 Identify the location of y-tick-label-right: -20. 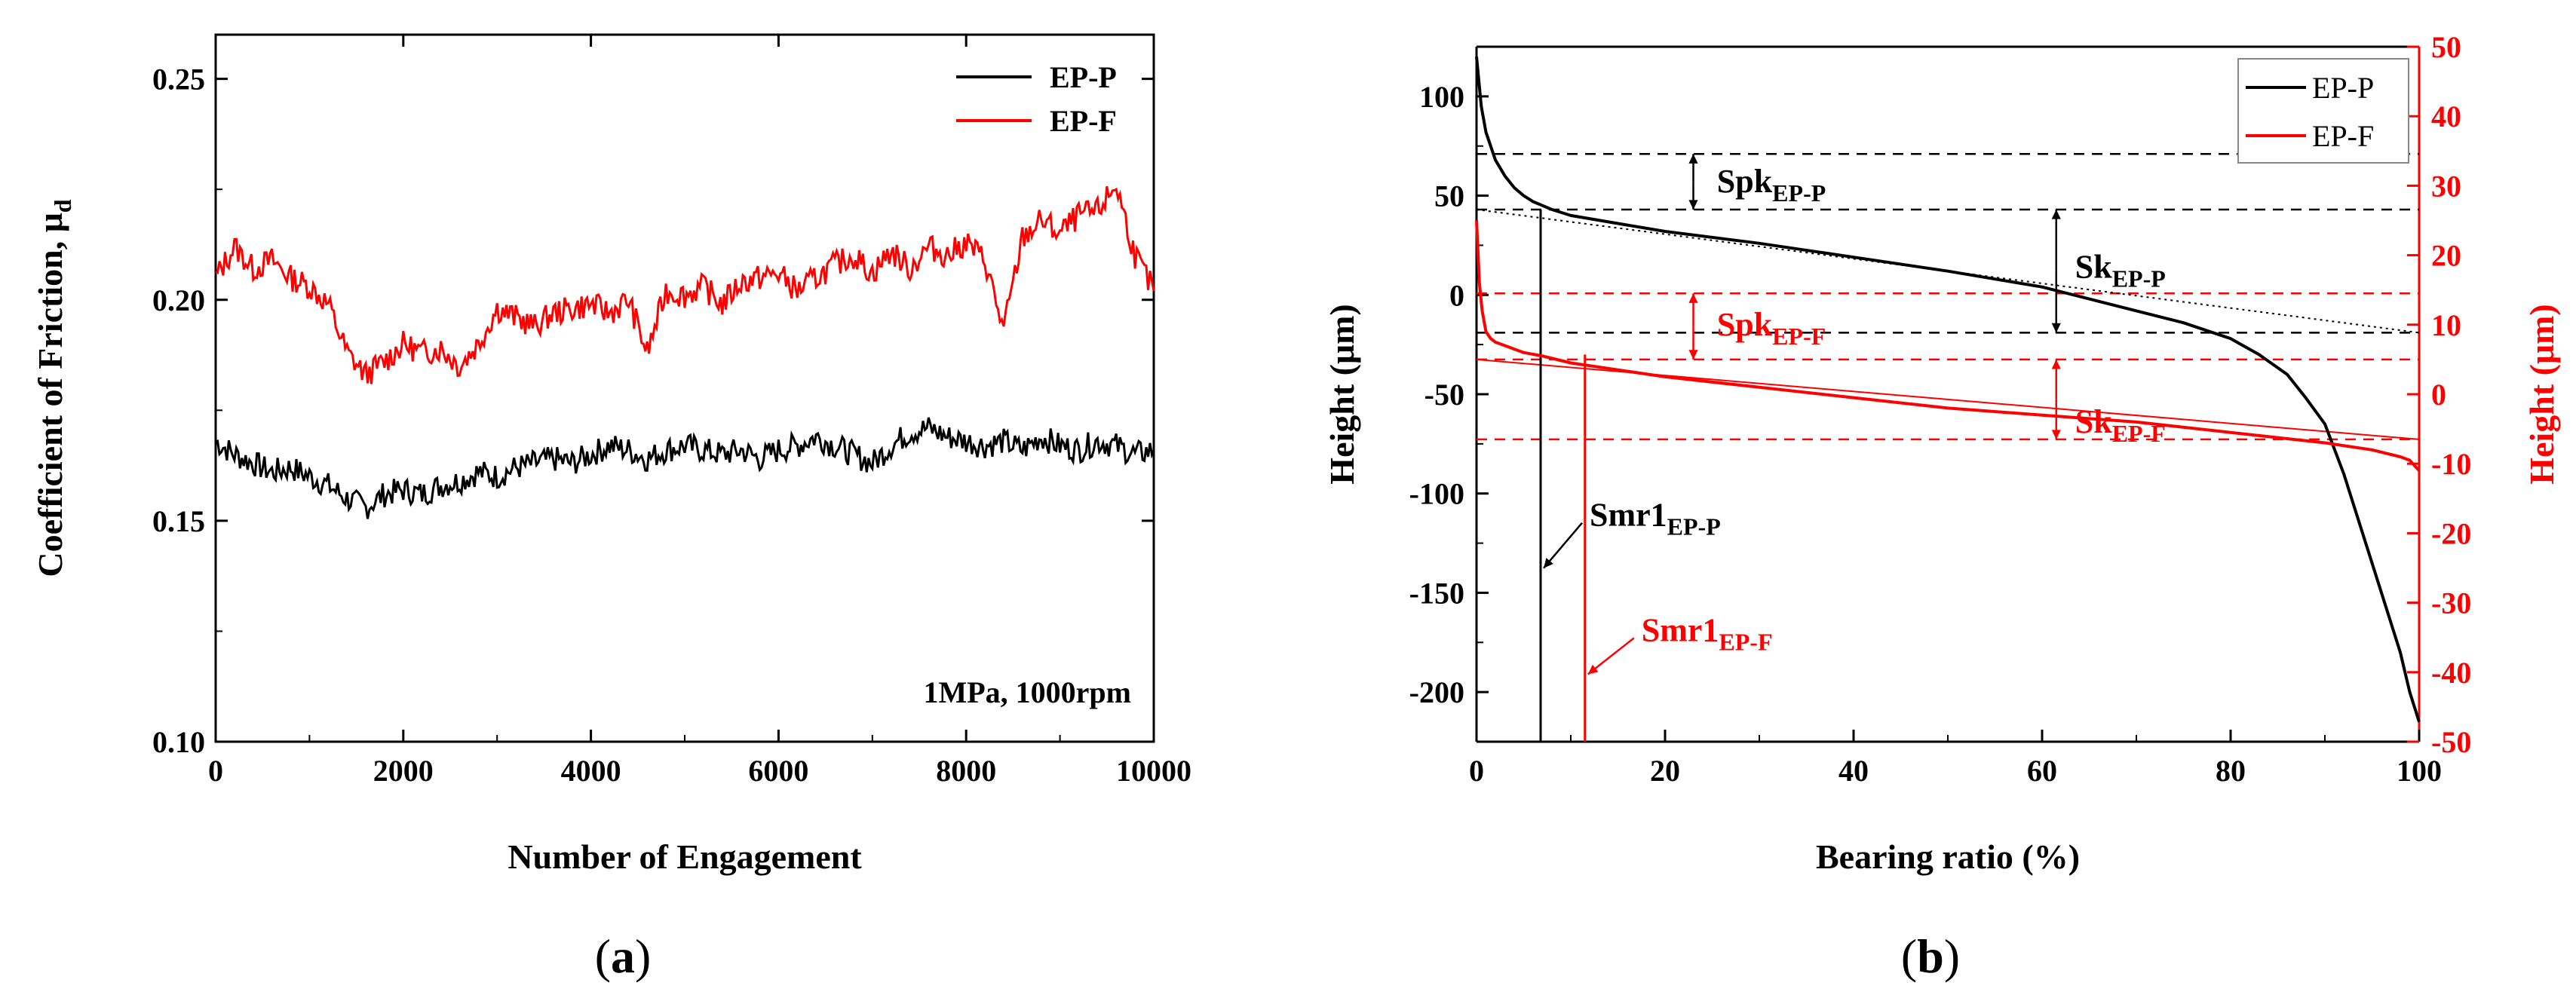
(2451, 533).